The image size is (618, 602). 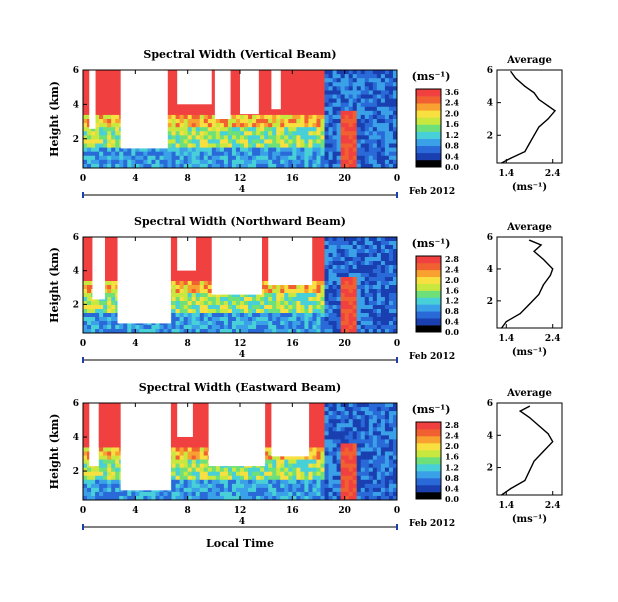 What do you see at coordinates (188, 344) in the screenshot?
I see `x-tick-label: 8` at bounding box center [188, 344].